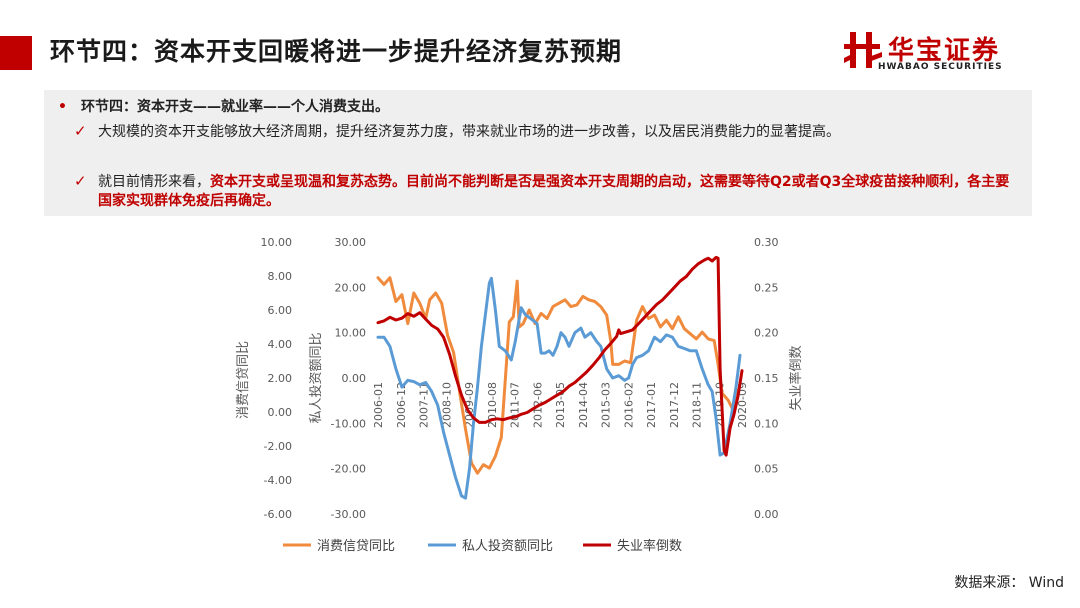 The height and width of the screenshot is (608, 1080). I want to click on point-two-lead: 就目前情形来看，, so click(154, 182).